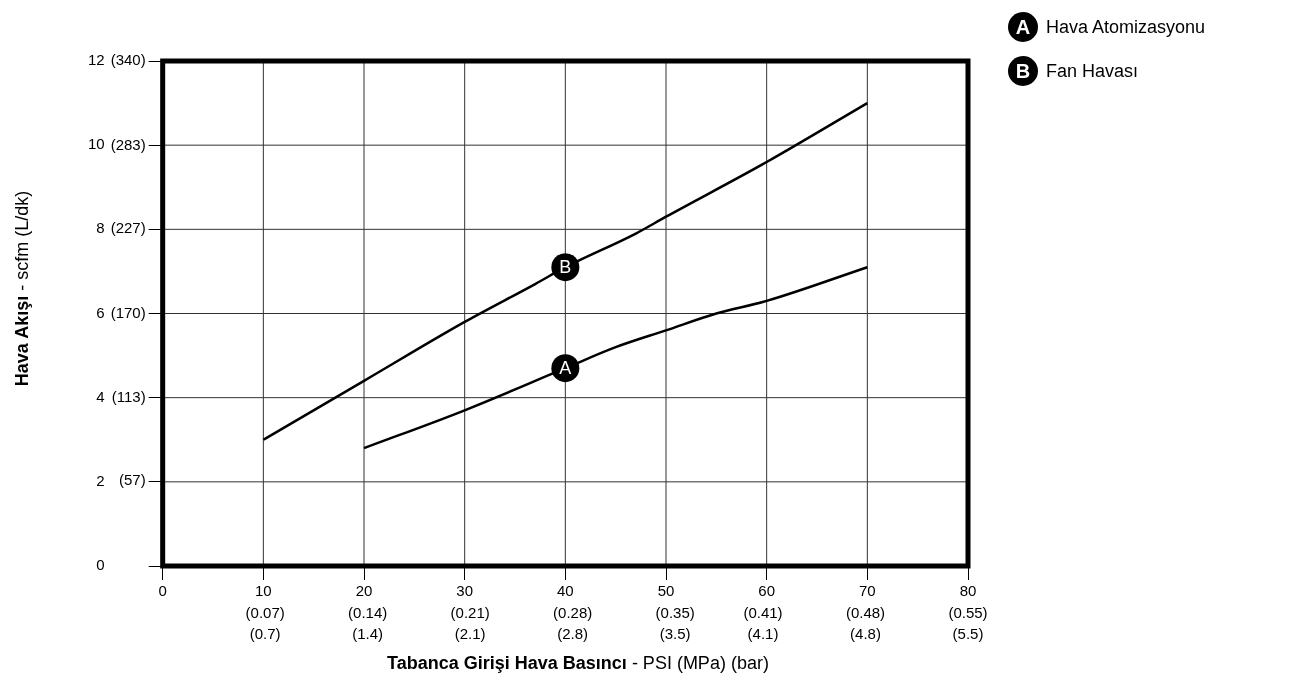  What do you see at coordinates (364, 591) in the screenshot?
I see `x-tick-label: 20` at bounding box center [364, 591].